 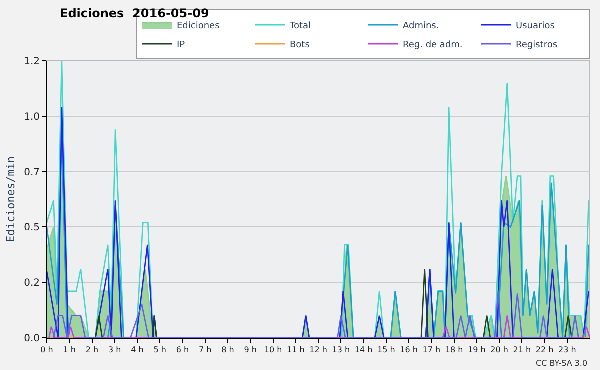 What do you see at coordinates (562, 363) in the screenshot?
I see `text: CC BY-SA 3.0` at bounding box center [562, 363].